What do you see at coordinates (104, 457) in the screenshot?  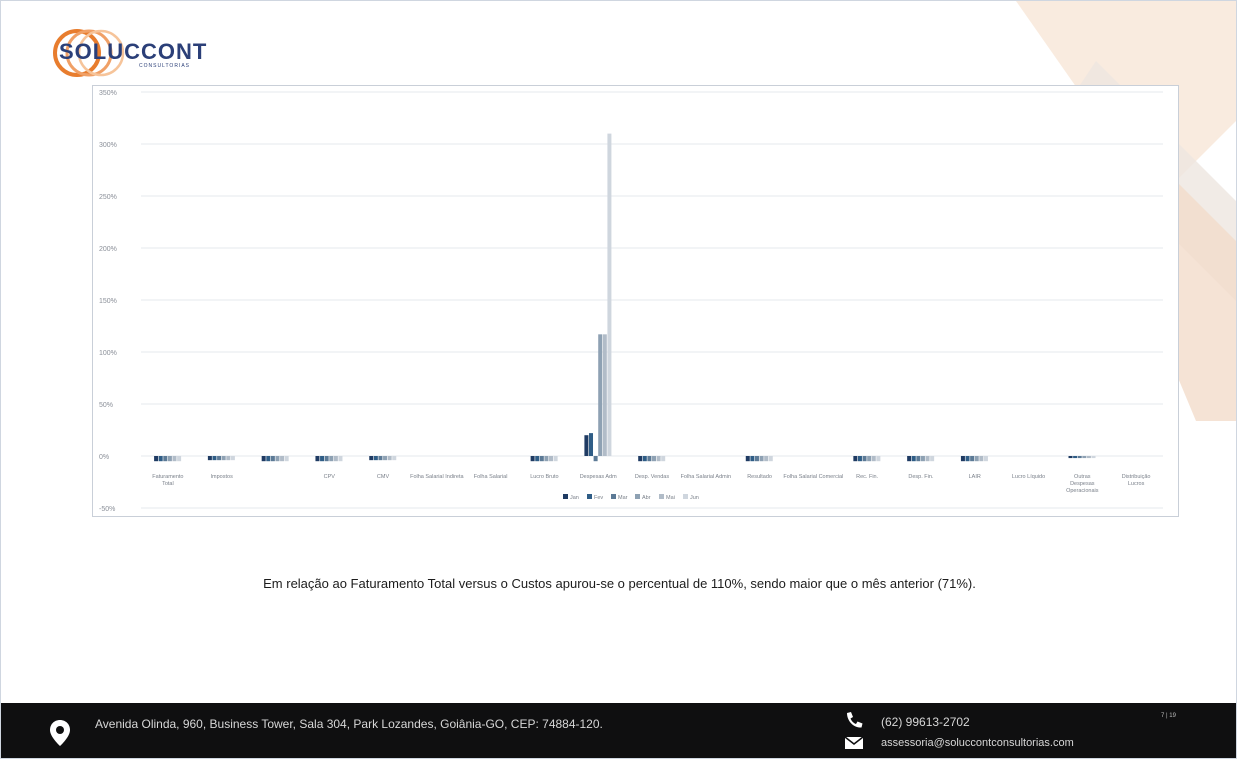 I see `y-tick-label: 0%` at bounding box center [104, 457].